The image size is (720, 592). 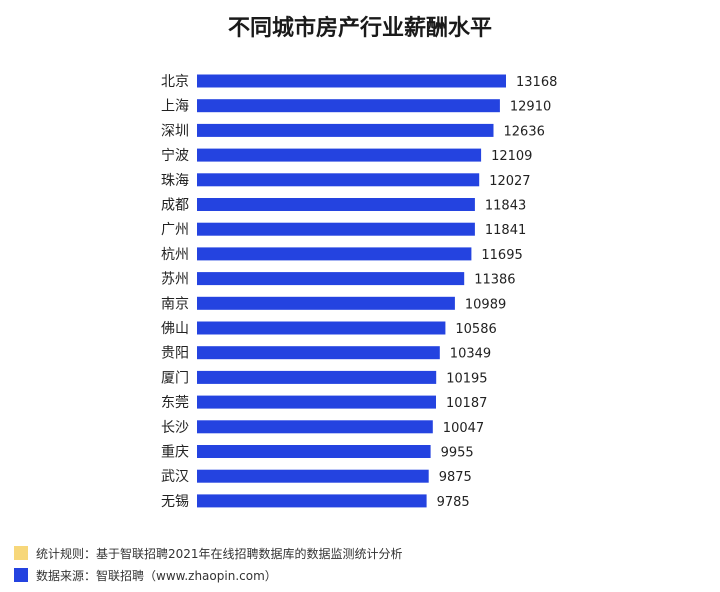 I want to click on category-label: 成都, so click(x=175, y=206).